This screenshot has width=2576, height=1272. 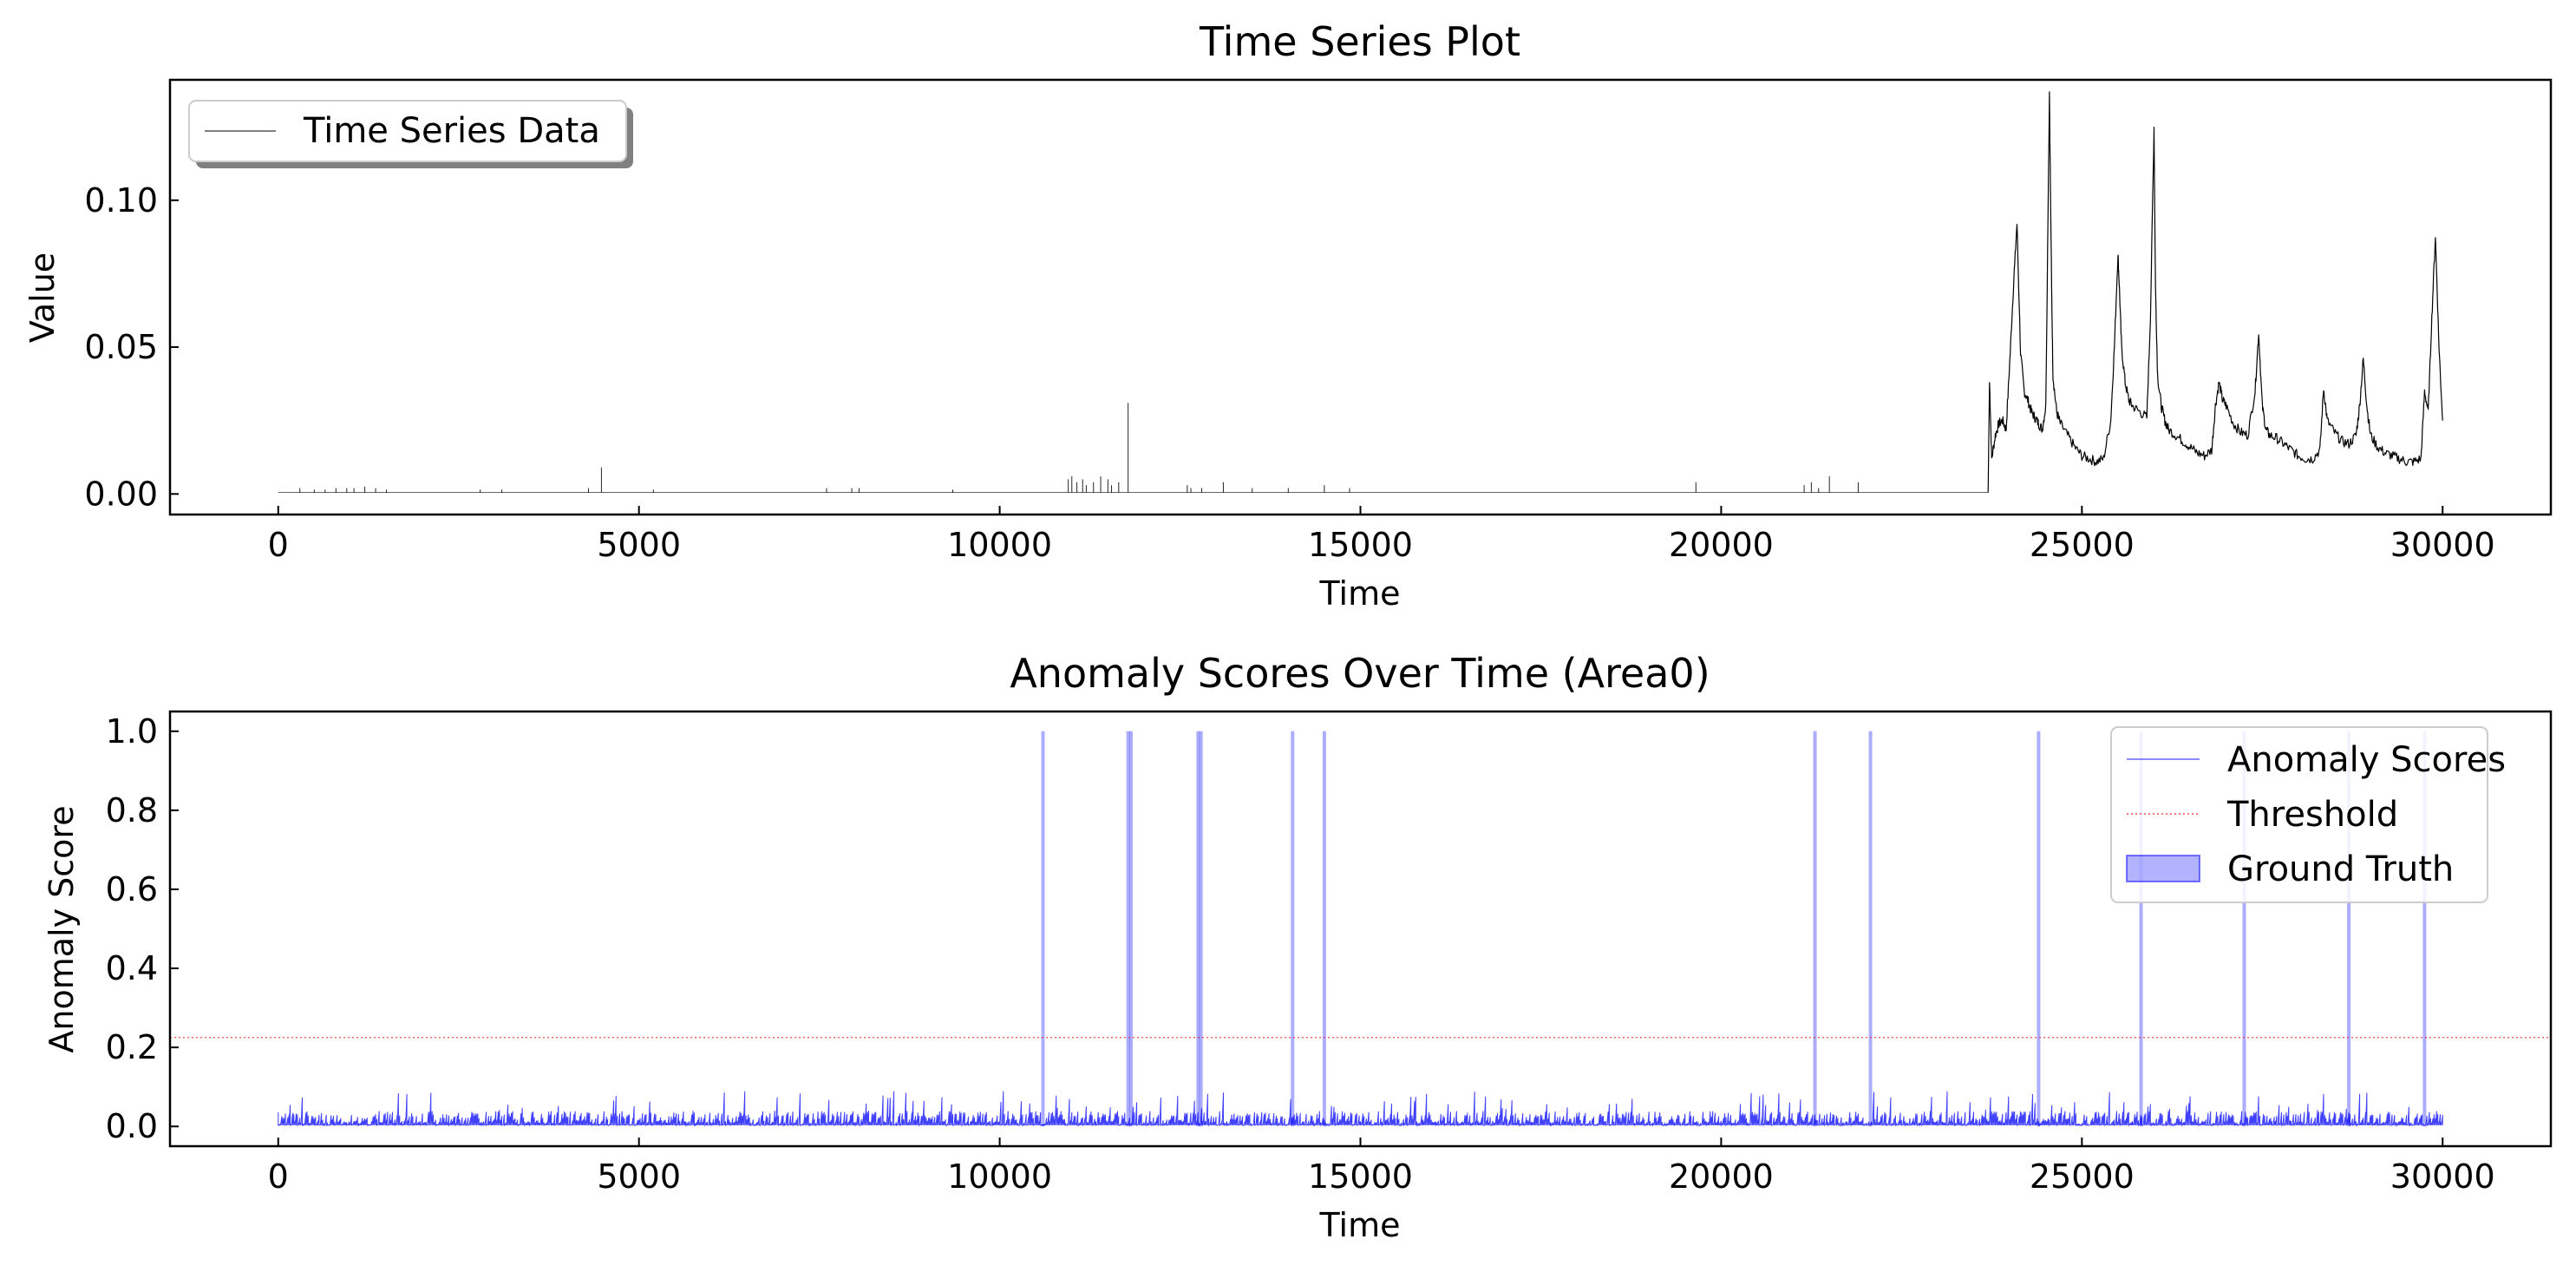 I want to click on chart-title: Time Series Plot, so click(x=1359, y=41).